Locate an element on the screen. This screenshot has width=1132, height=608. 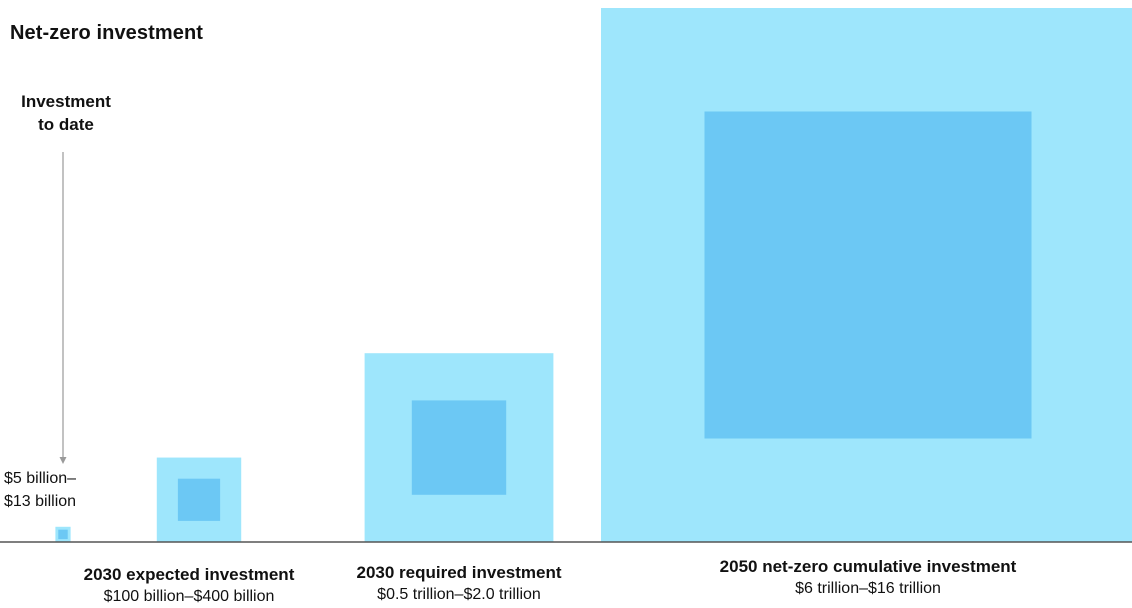
category-range: $6 trillion–$16 trillion is located at coordinates (868, 588).